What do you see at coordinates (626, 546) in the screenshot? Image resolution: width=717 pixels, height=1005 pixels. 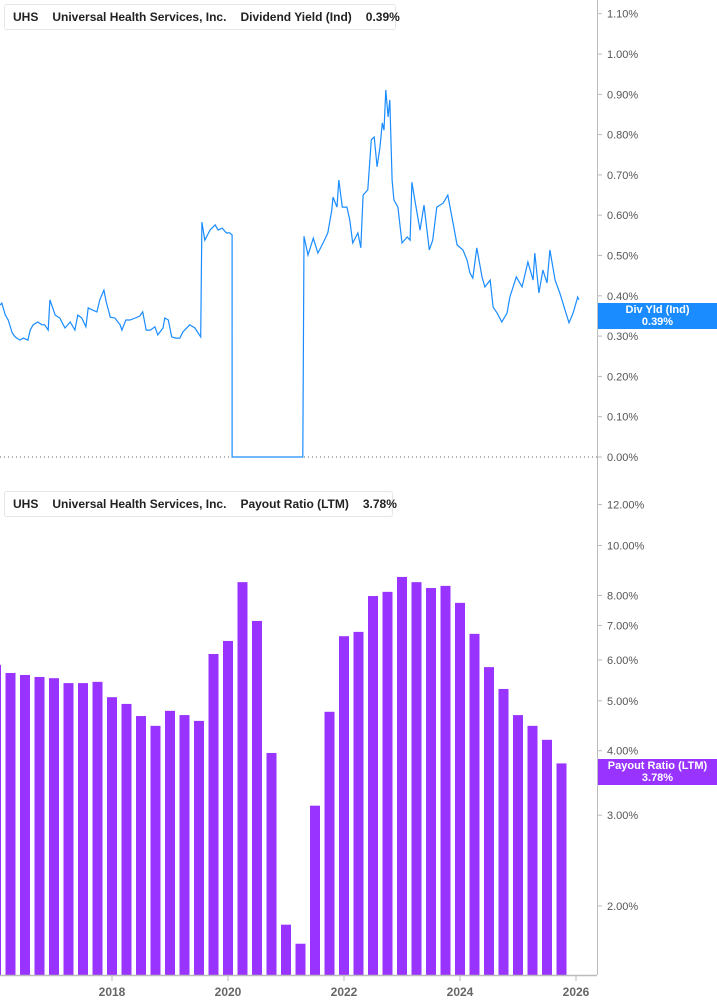 I see `y-tick-label: 10.00%` at bounding box center [626, 546].